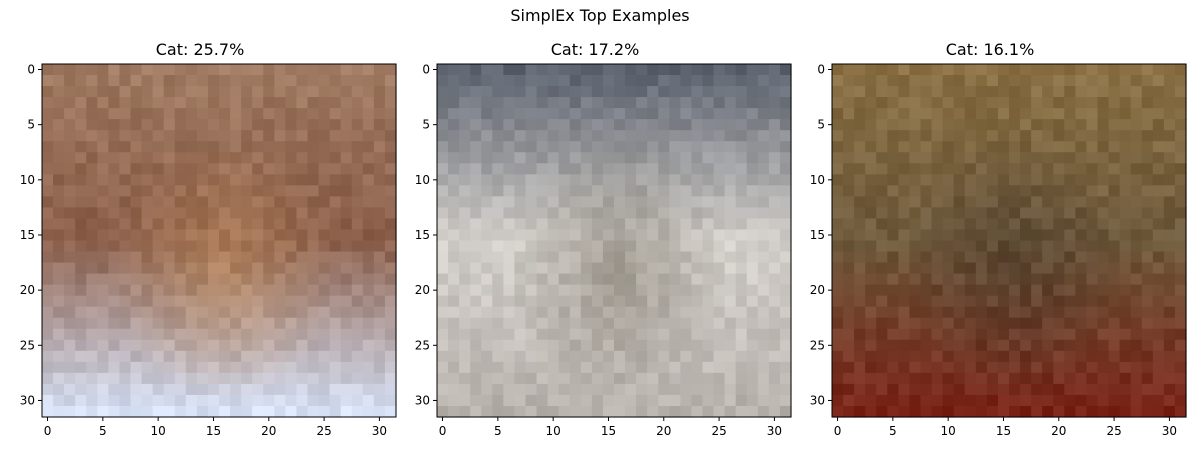 The image size is (1200, 450). What do you see at coordinates (595, 49) in the screenshot?
I see `subplot-title: Cat: 17.2%` at bounding box center [595, 49].